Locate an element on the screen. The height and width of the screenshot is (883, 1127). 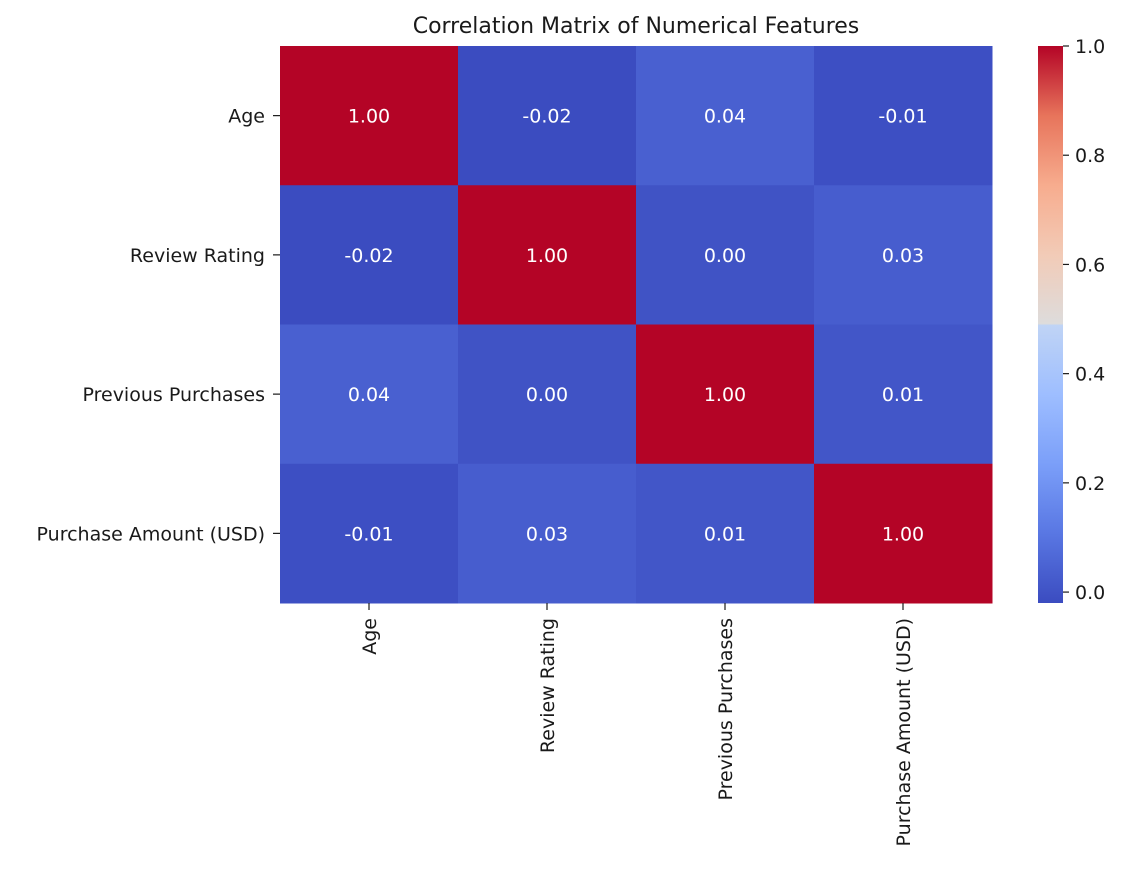
colorbar-tick-label: 0.8 is located at coordinates (1090, 156).